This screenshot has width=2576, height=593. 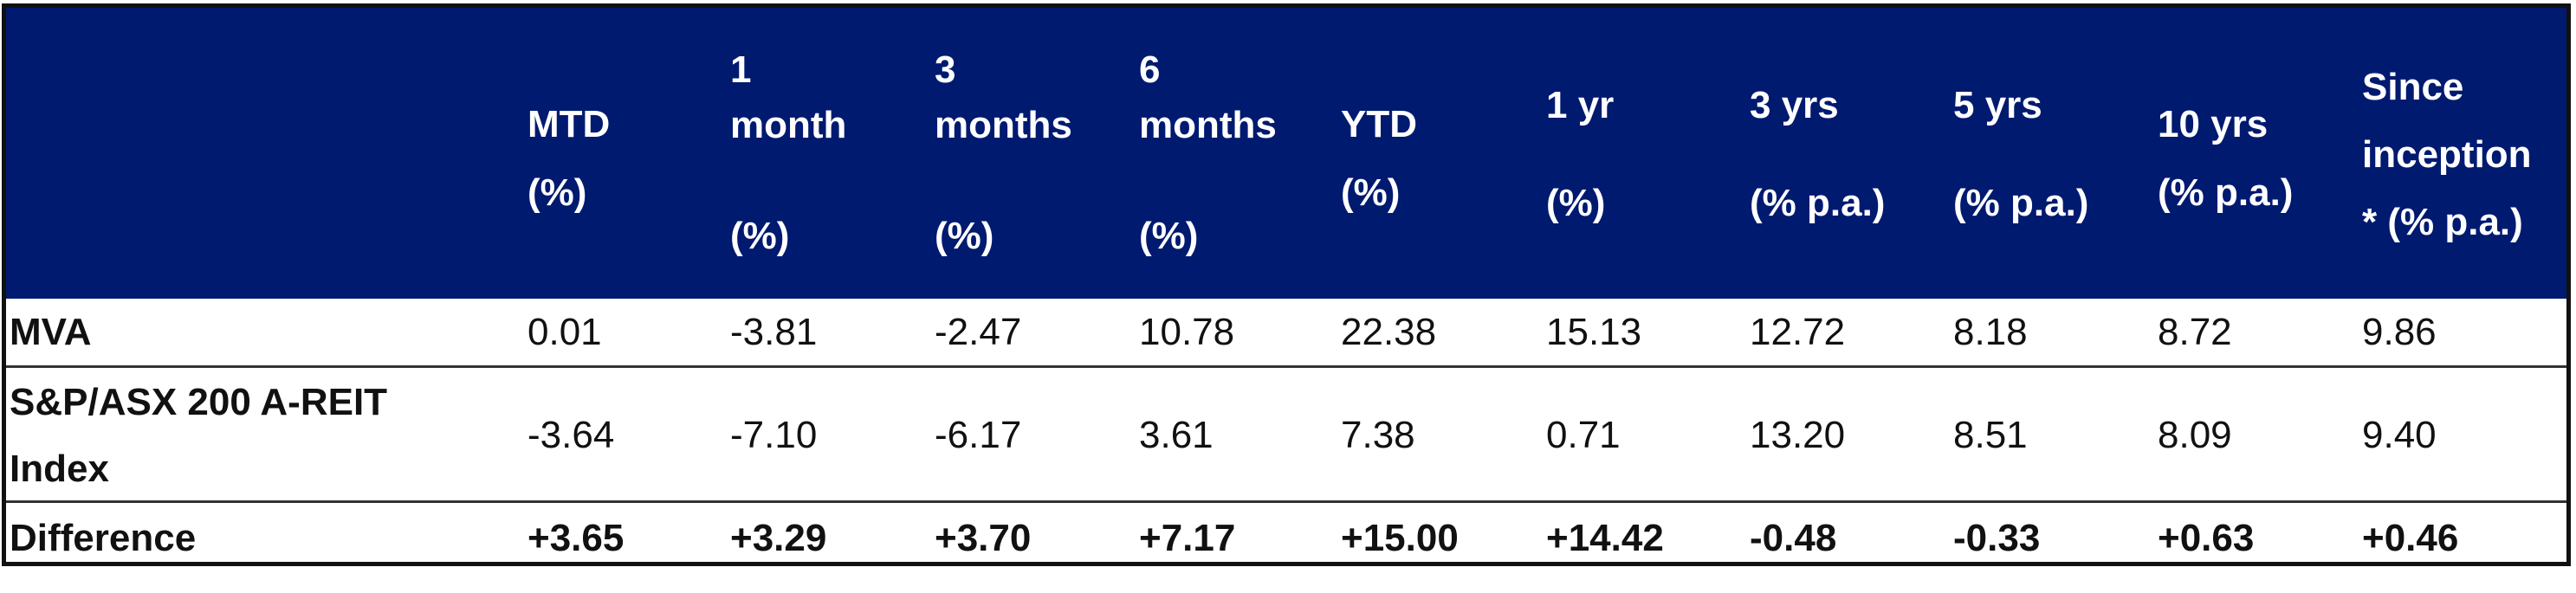 What do you see at coordinates (1997, 537) in the screenshot?
I see `value-cell: -0.33` at bounding box center [1997, 537].